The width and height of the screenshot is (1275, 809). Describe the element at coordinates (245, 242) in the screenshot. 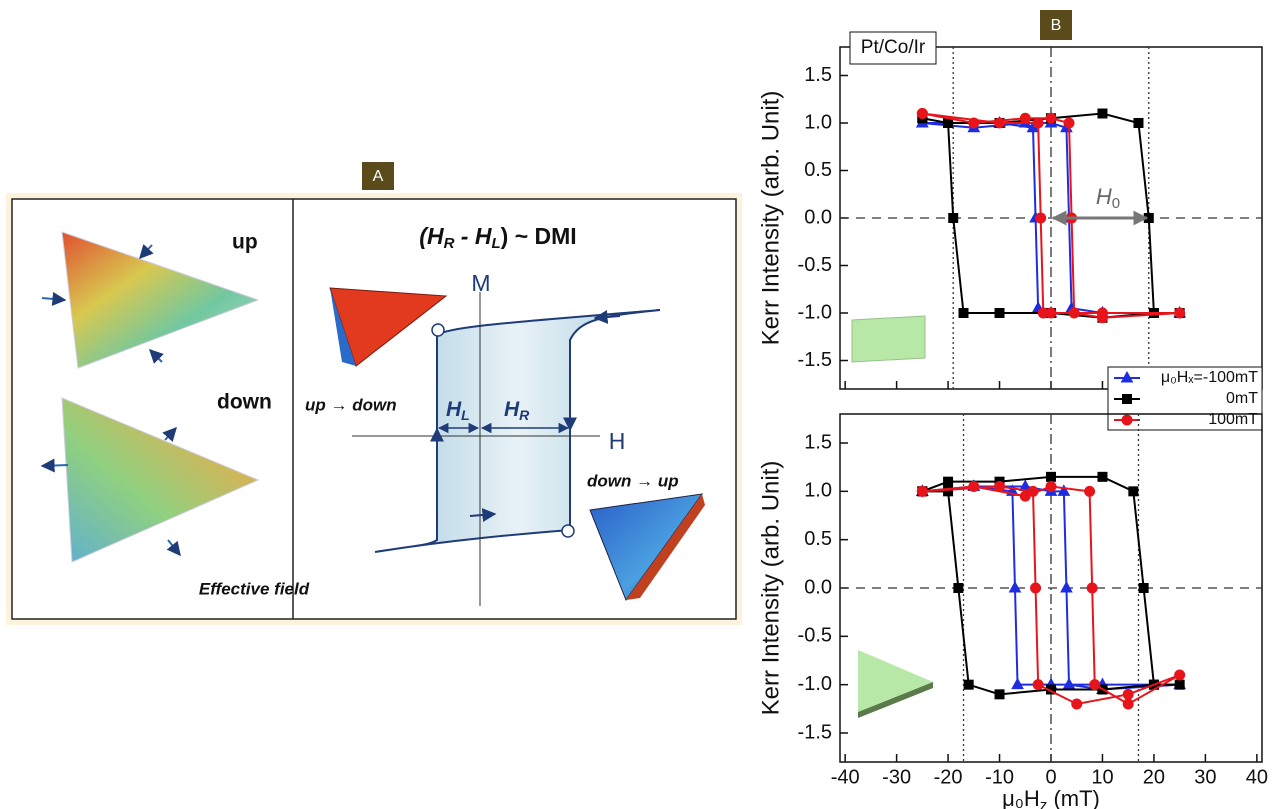

I see `up-label: up` at that location.